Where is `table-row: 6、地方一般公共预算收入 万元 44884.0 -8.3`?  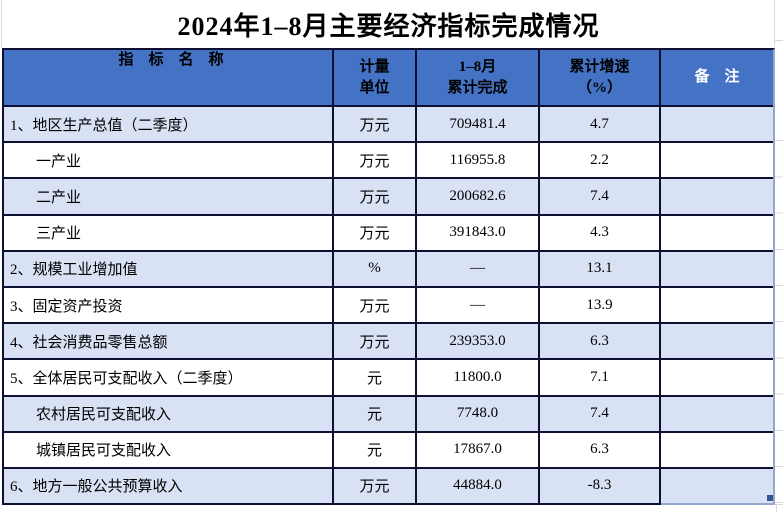
table-row: 6、地方一般公共预算收入 万元 44884.0 -8.3 is located at coordinates (388, 487).